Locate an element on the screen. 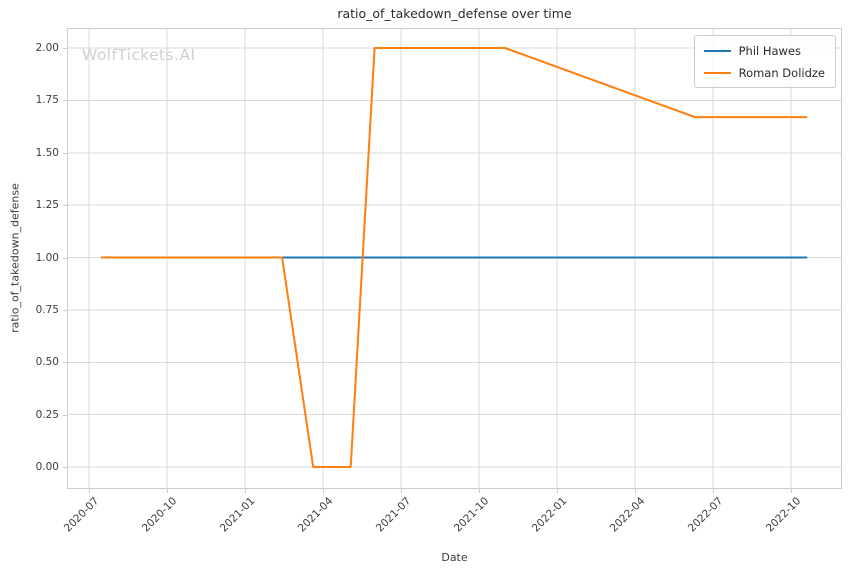 The height and width of the screenshot is (575, 852). x-tick-label: 2021-07 is located at coordinates (393, 515).